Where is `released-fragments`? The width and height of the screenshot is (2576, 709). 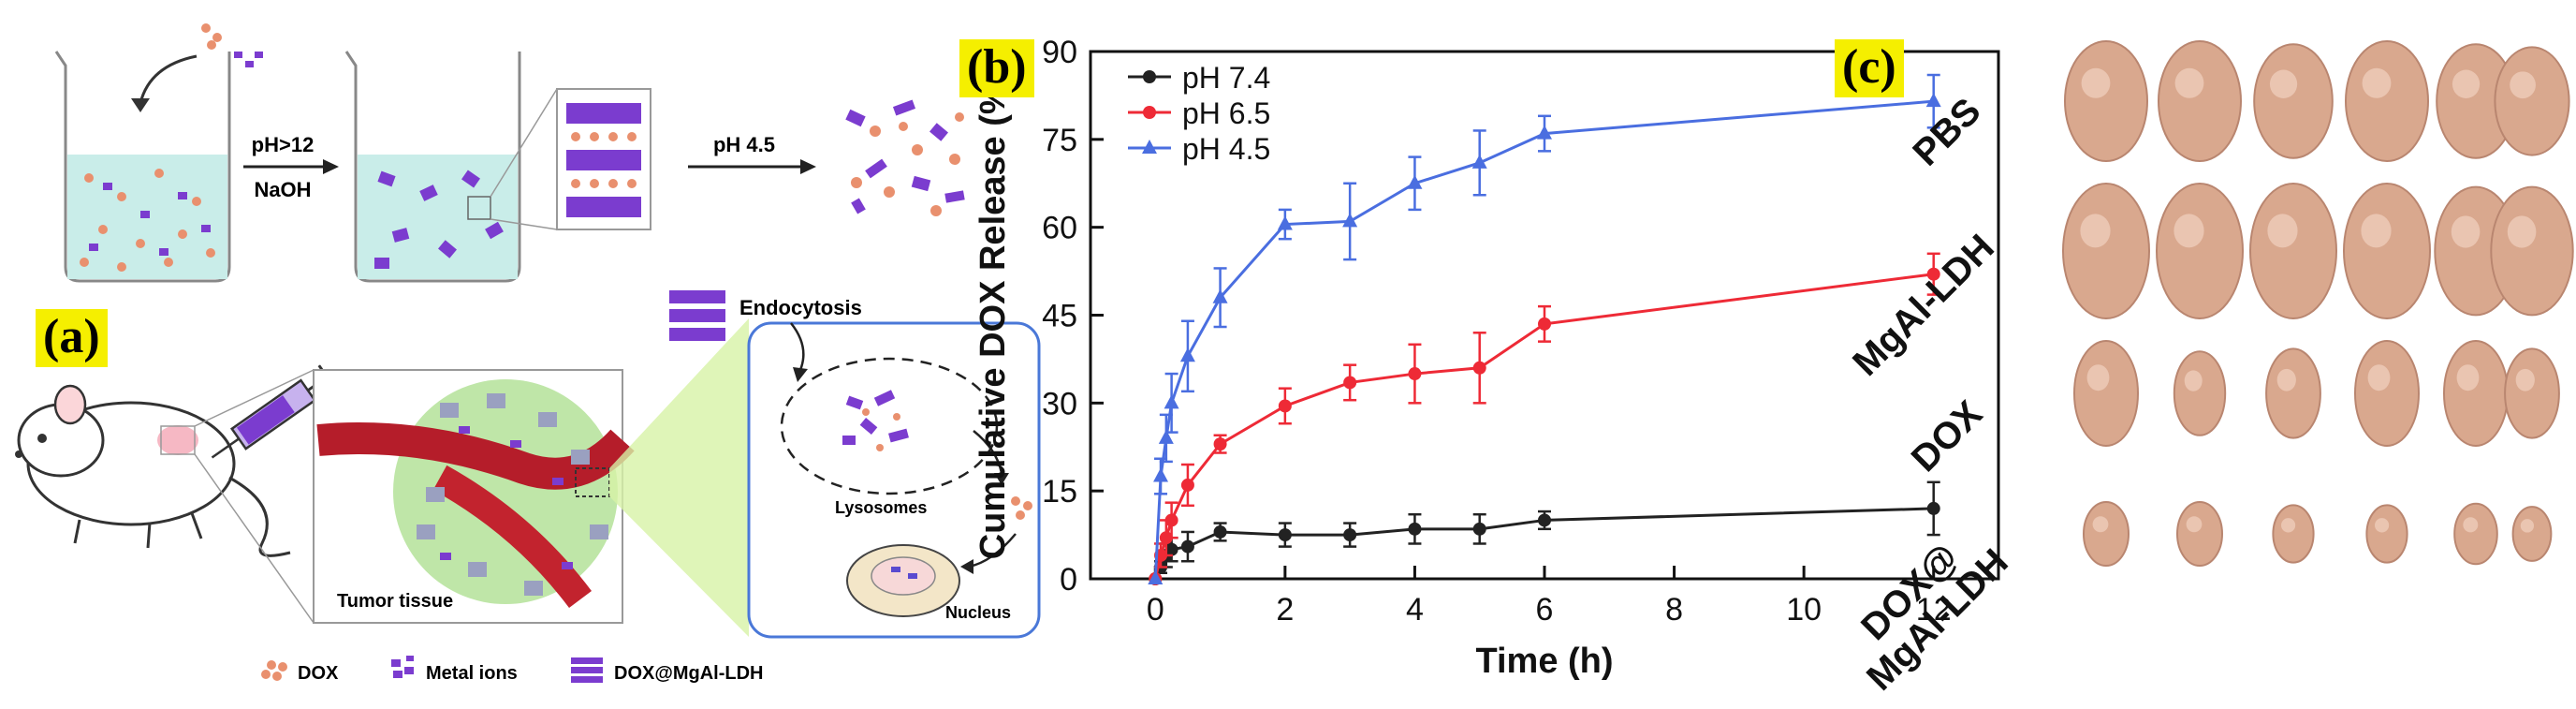
released-fragments is located at coordinates (905, 157).